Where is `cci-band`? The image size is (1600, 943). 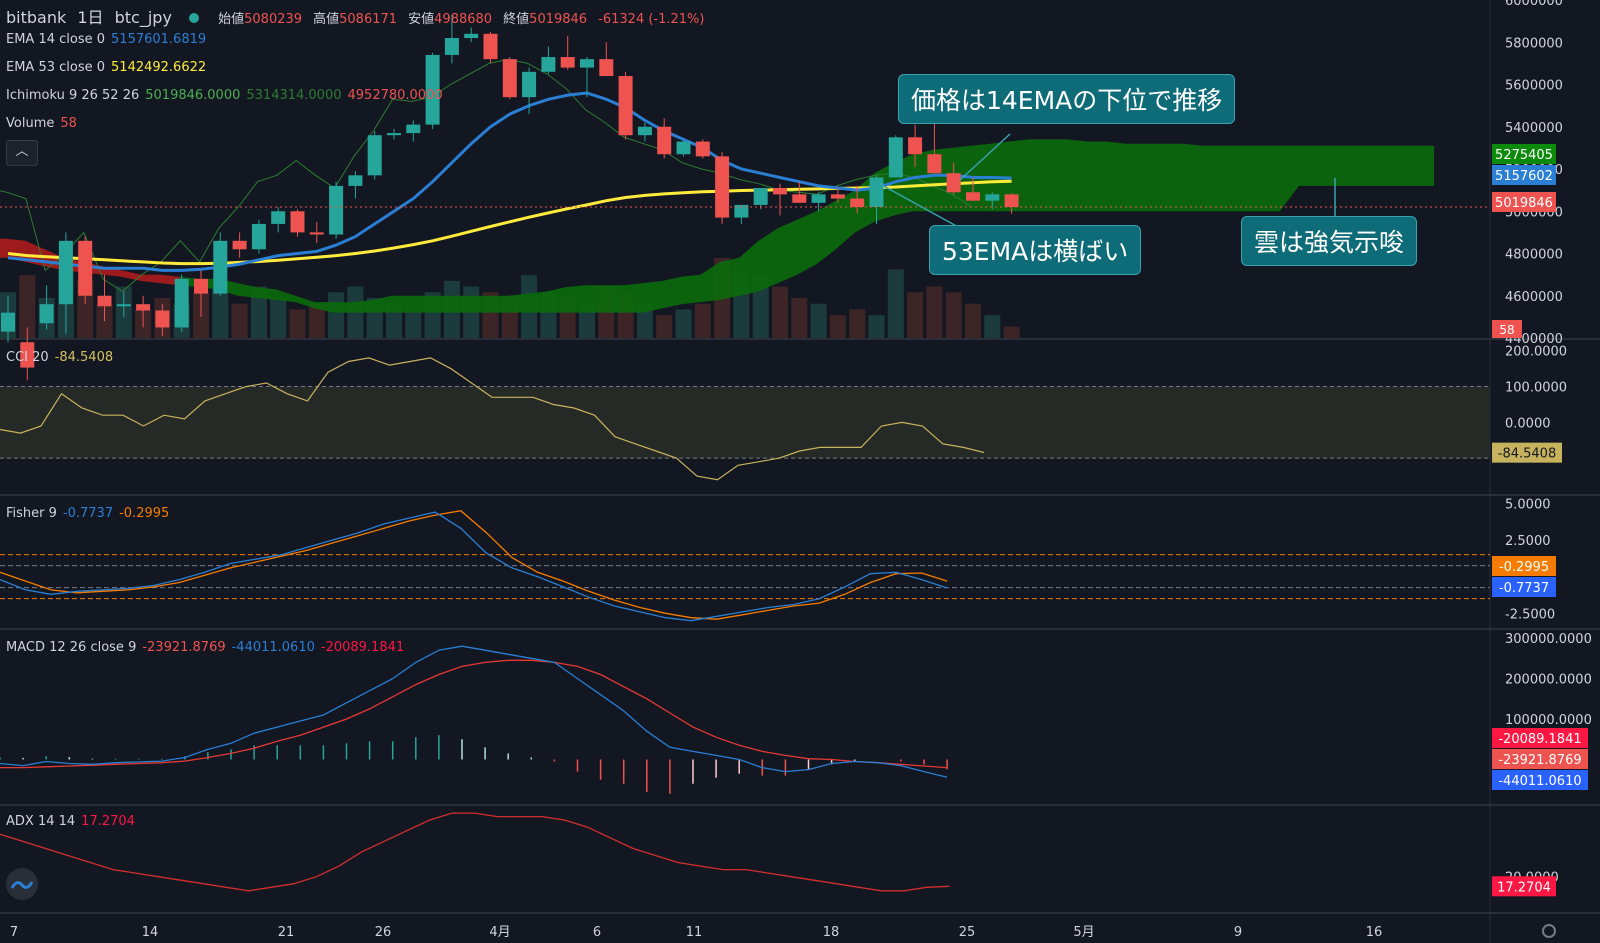
cci-band is located at coordinates (745, 422).